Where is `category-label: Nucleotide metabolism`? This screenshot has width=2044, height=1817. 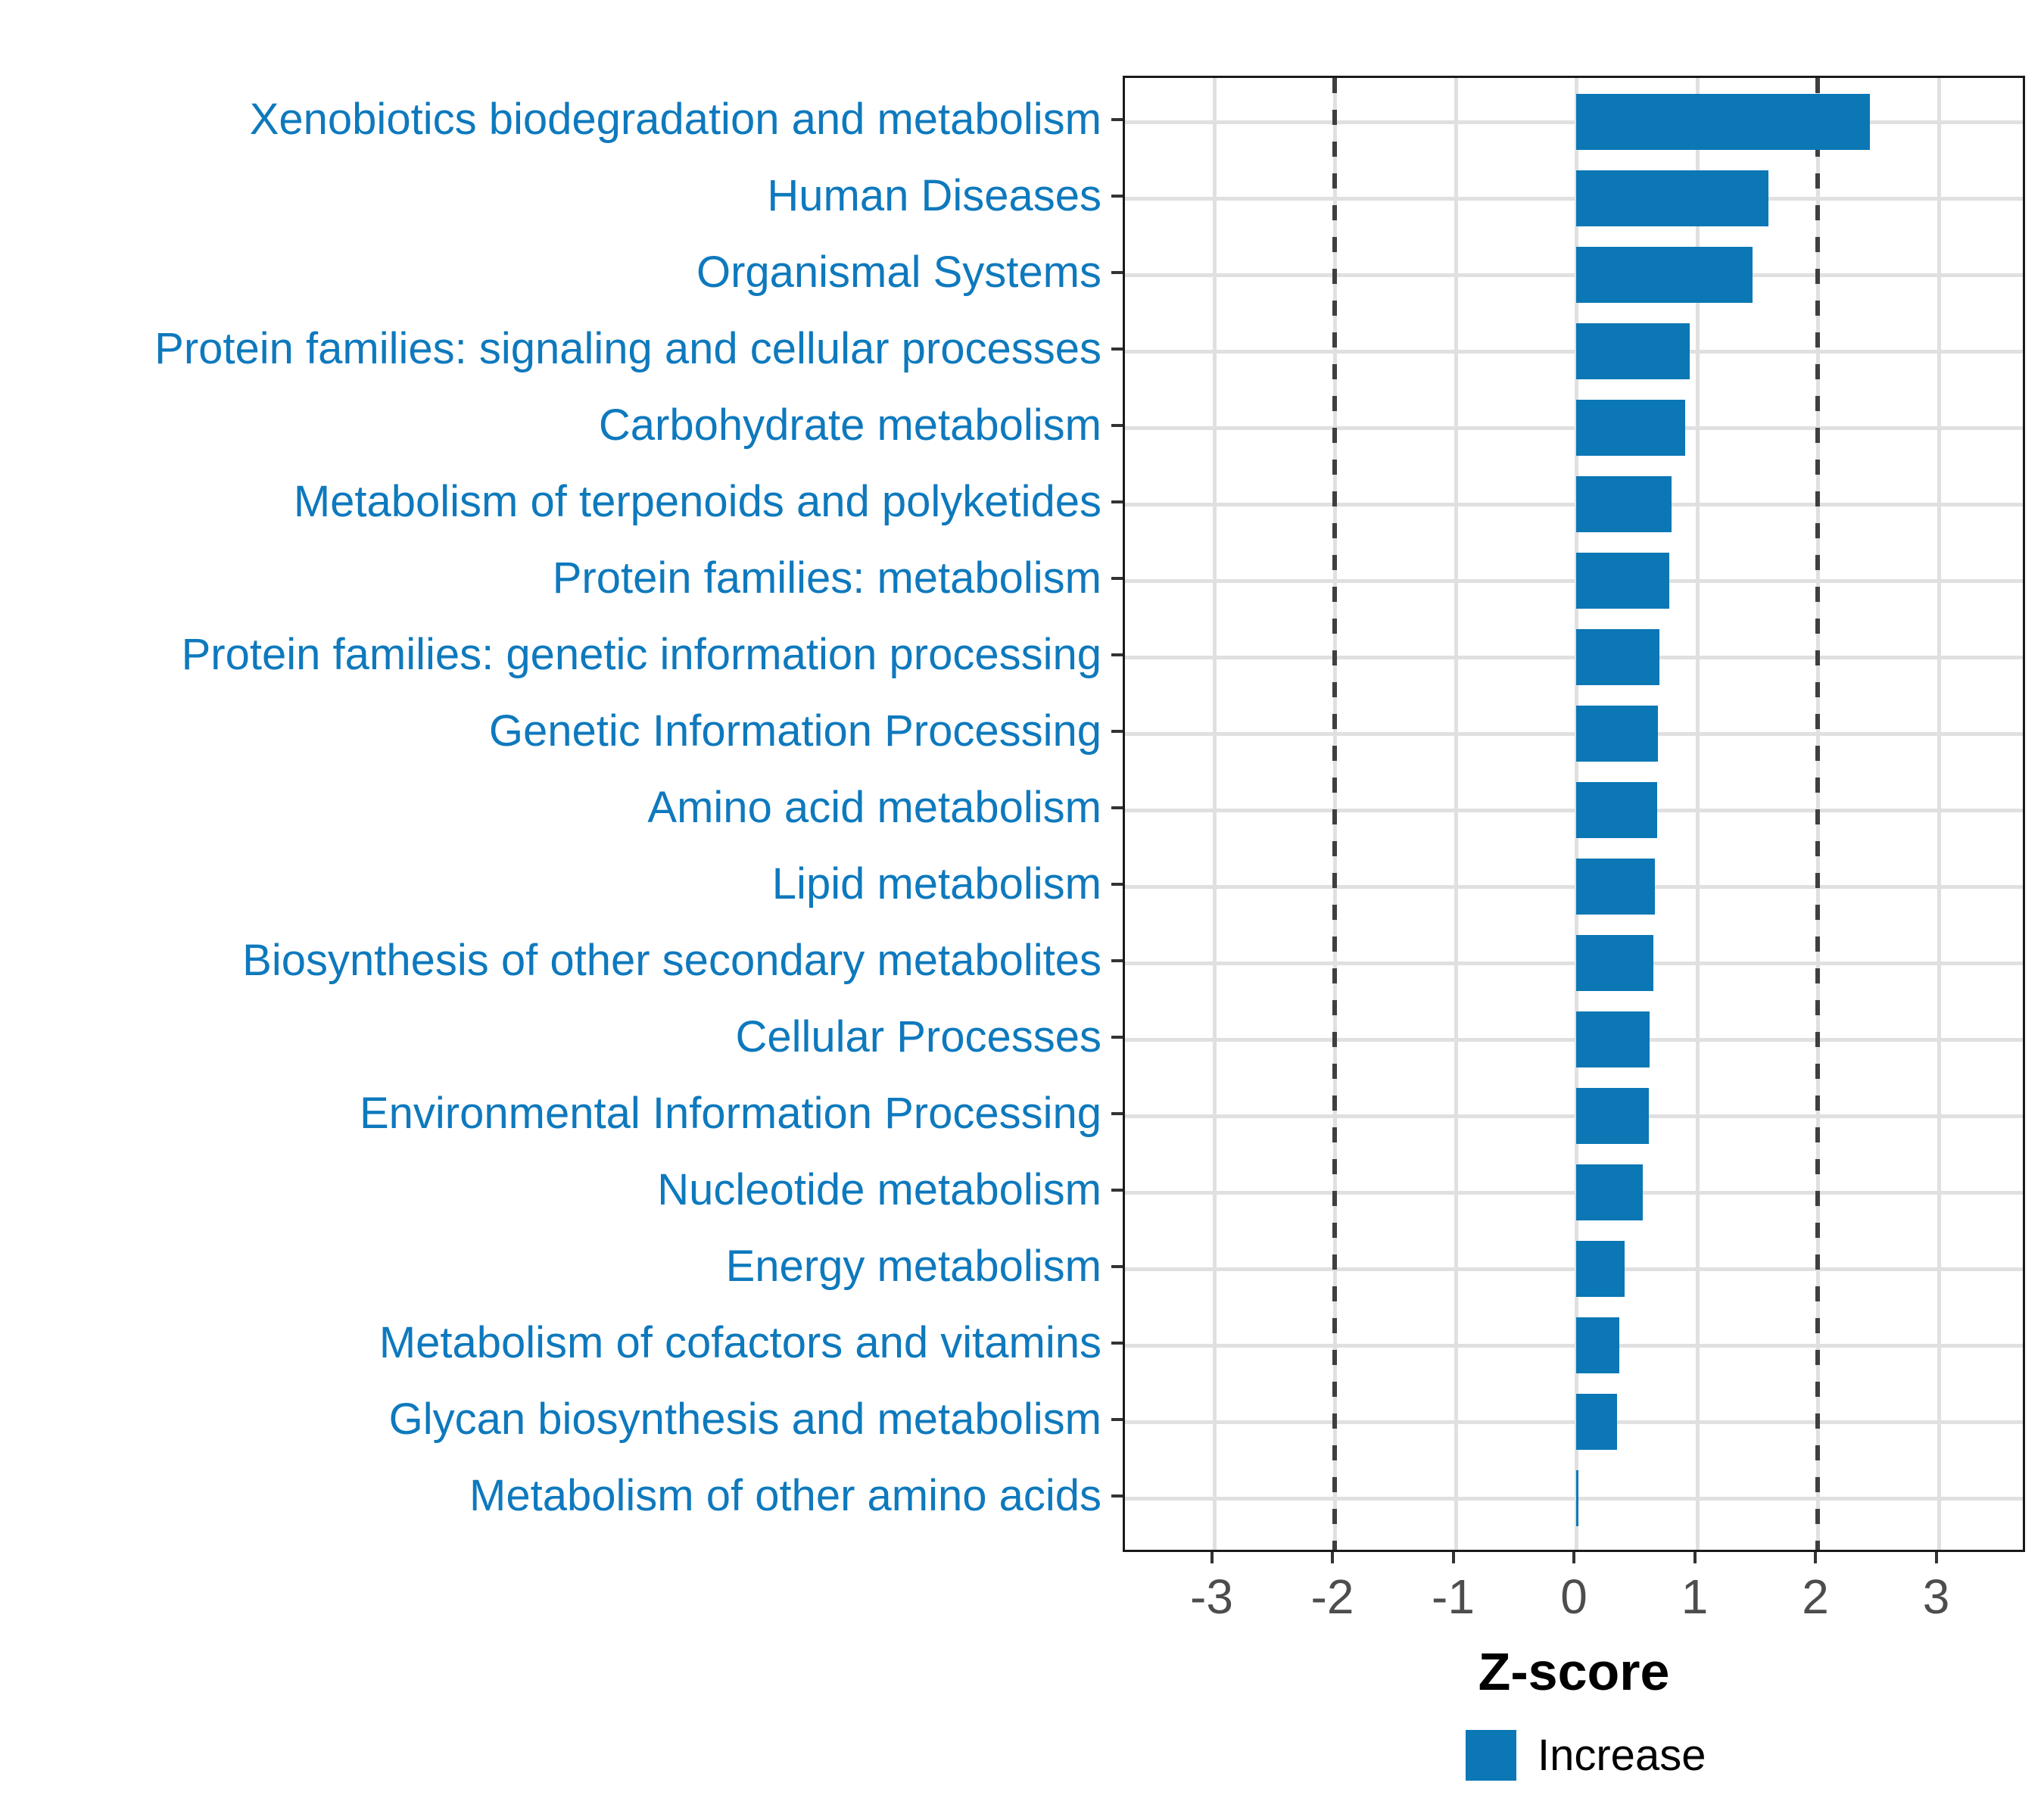 category-label: Nucleotide metabolism is located at coordinates (879, 1189).